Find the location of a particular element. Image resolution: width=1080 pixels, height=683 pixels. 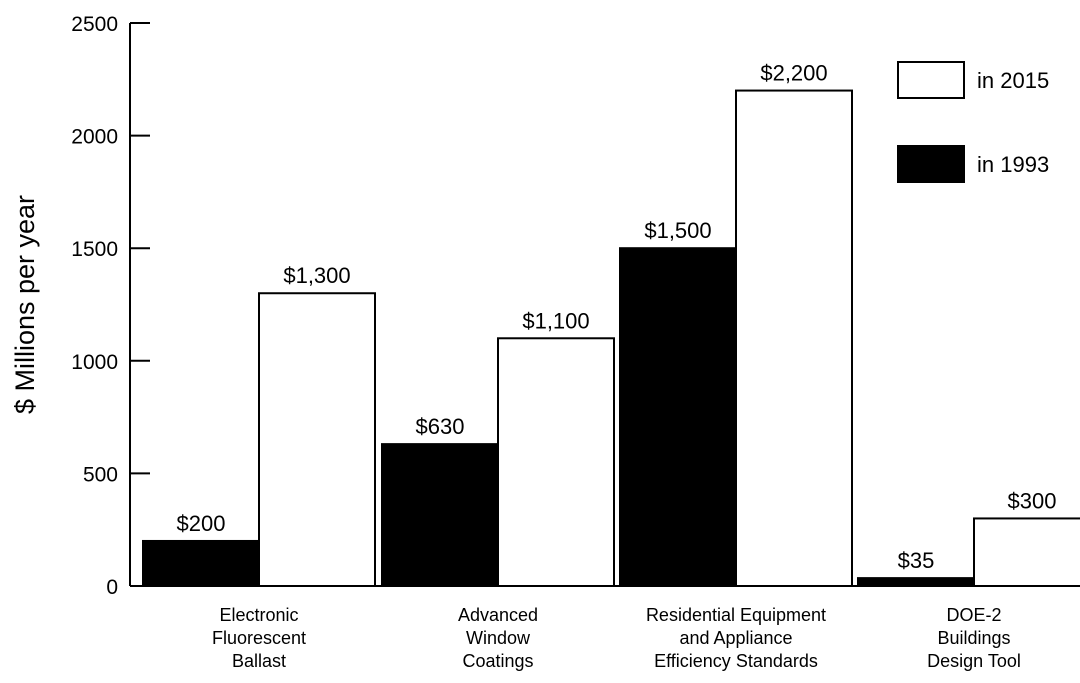

y-tick-label: 1500 is located at coordinates (94, 249).